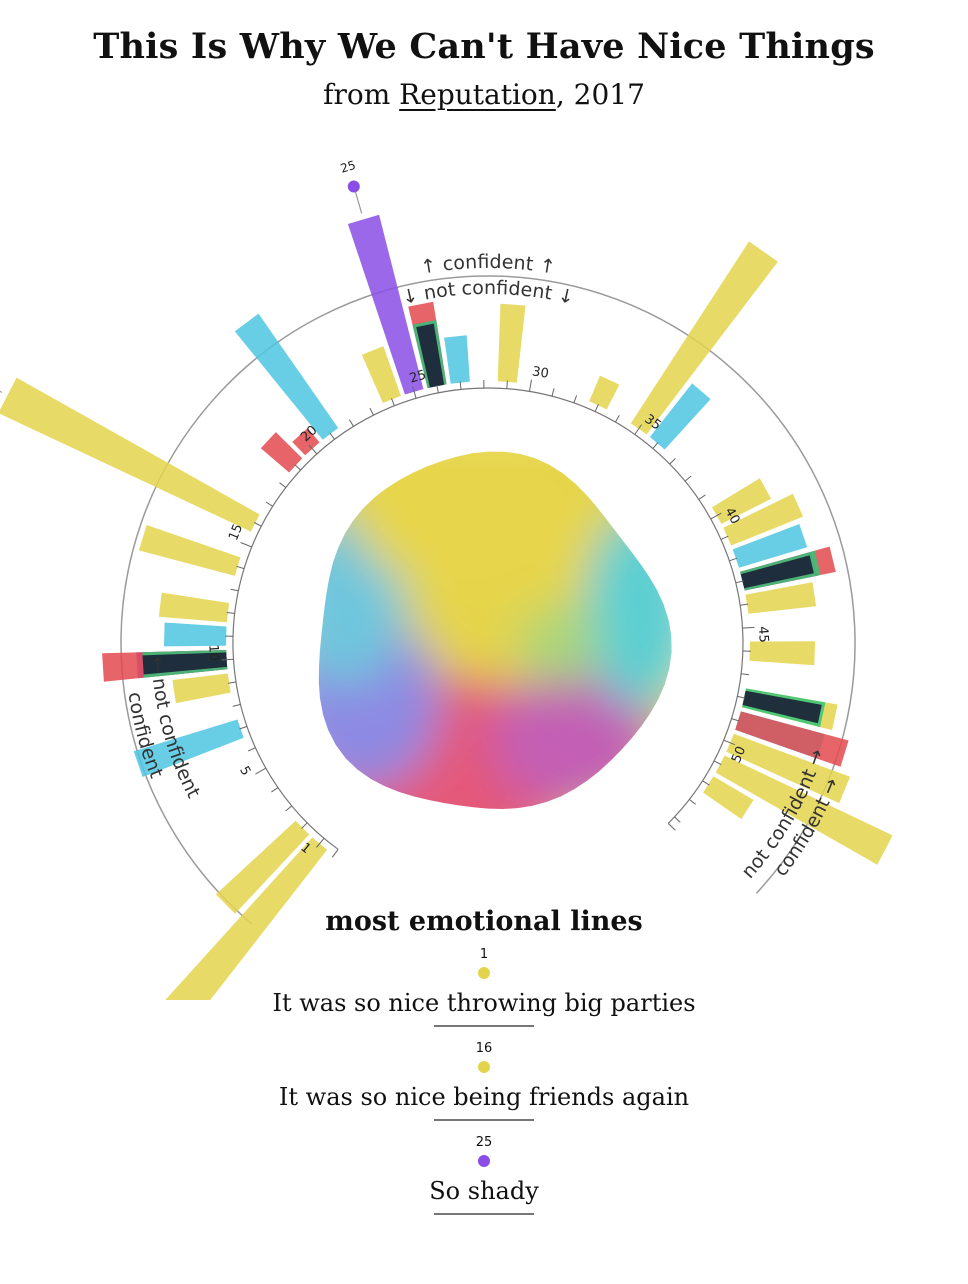 Image resolution: width=968 pixels, height=1284 pixels. I want to click on line-text: So shady, so click(484, 1191).